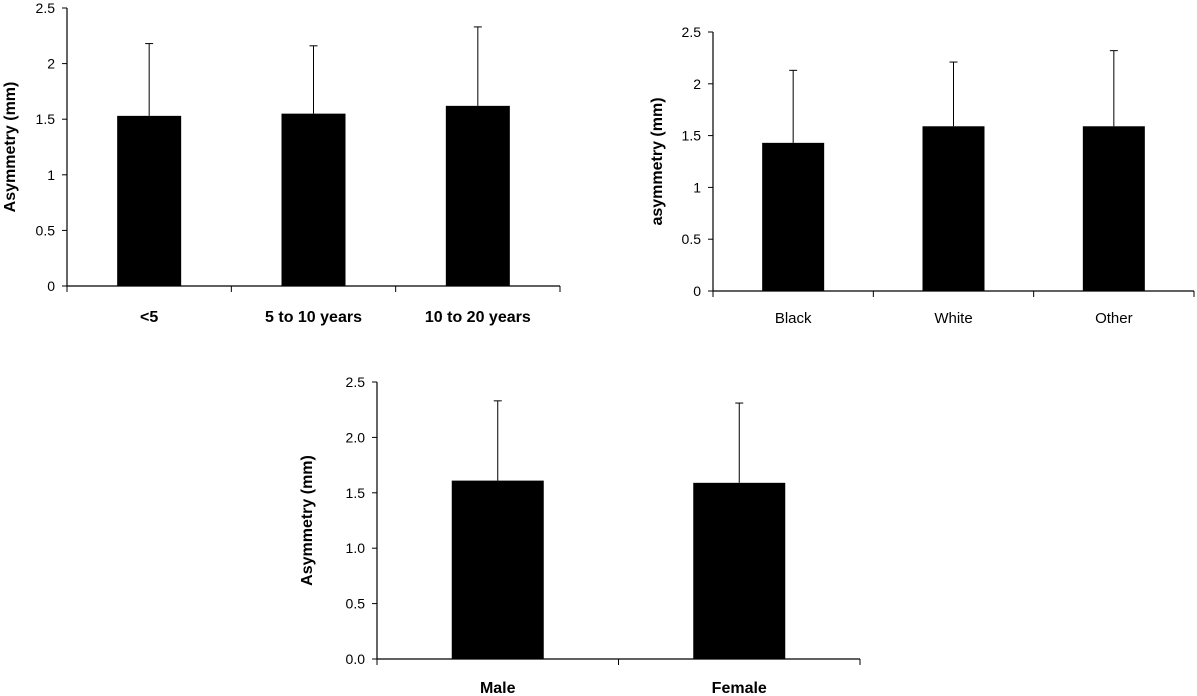 The image size is (1197, 696). I want to click on x-category-label: Female, so click(739, 688).